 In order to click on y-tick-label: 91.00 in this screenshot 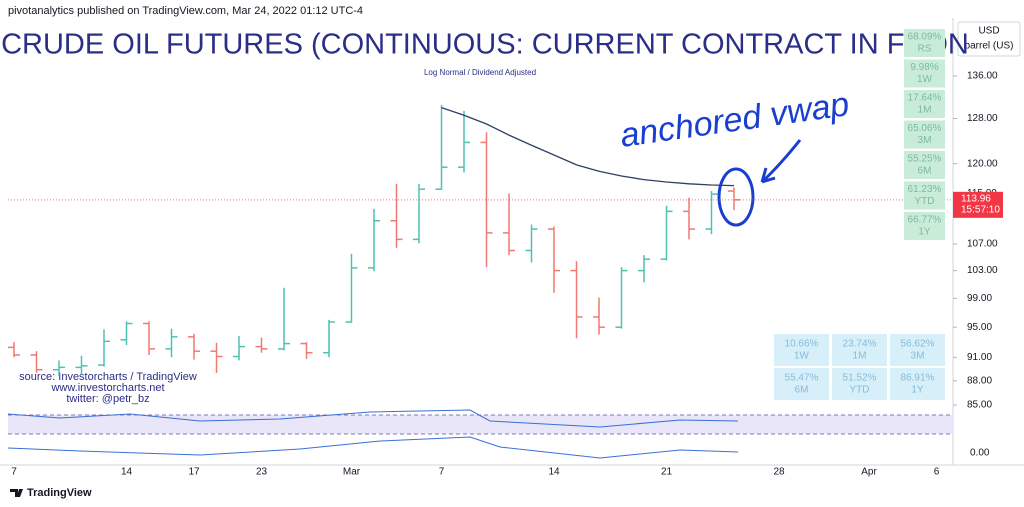, I will do `click(979, 357)`.